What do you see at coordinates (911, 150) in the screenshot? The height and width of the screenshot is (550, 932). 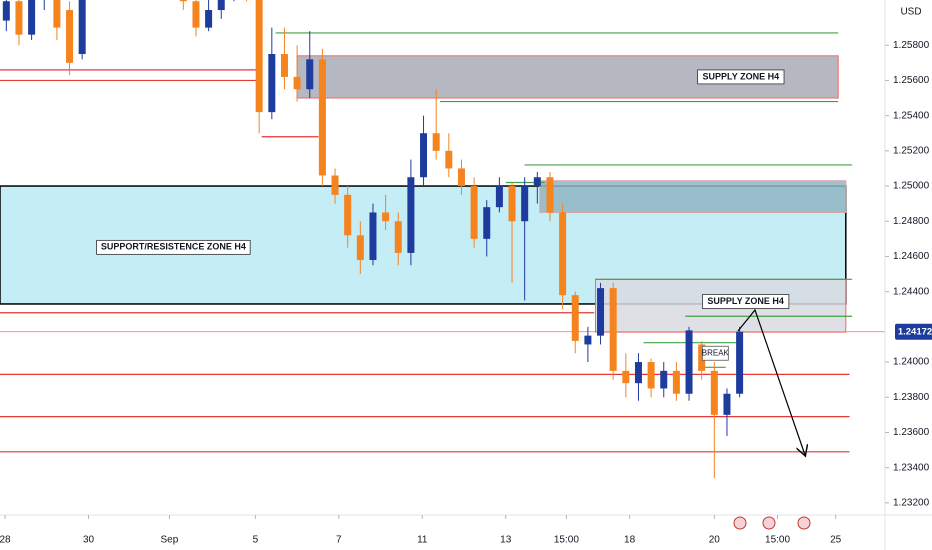 I see `y-tick-label: 1.25200` at bounding box center [911, 150].